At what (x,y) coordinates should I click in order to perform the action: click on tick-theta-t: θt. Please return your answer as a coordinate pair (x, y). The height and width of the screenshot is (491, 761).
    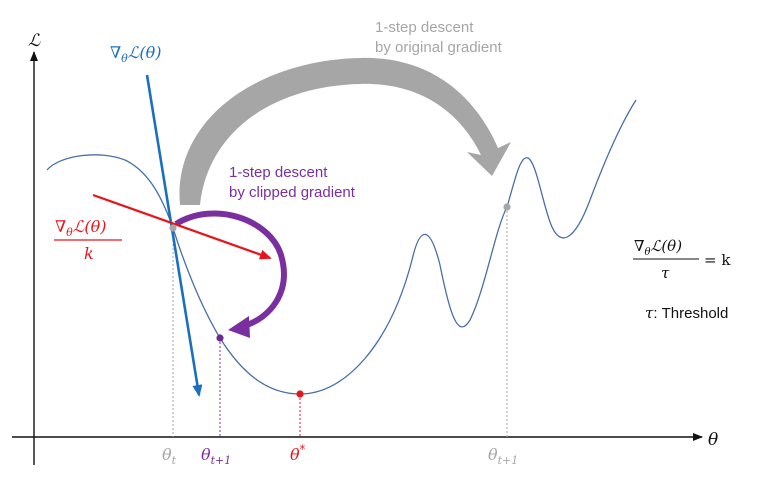
    Looking at the image, I should click on (169, 456).